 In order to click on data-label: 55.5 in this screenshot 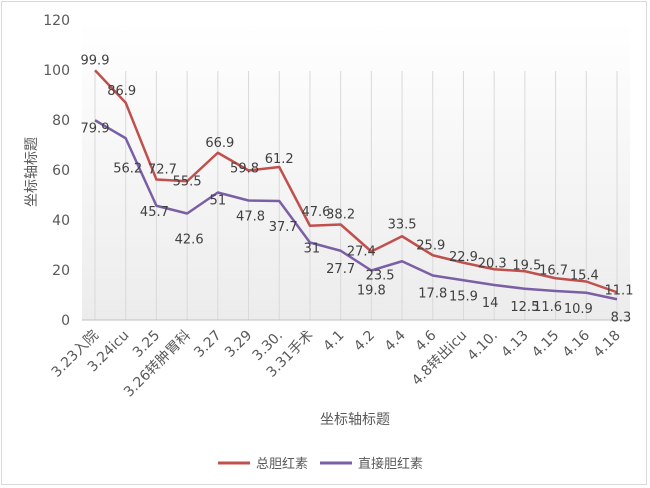, I will do `click(187, 181)`.